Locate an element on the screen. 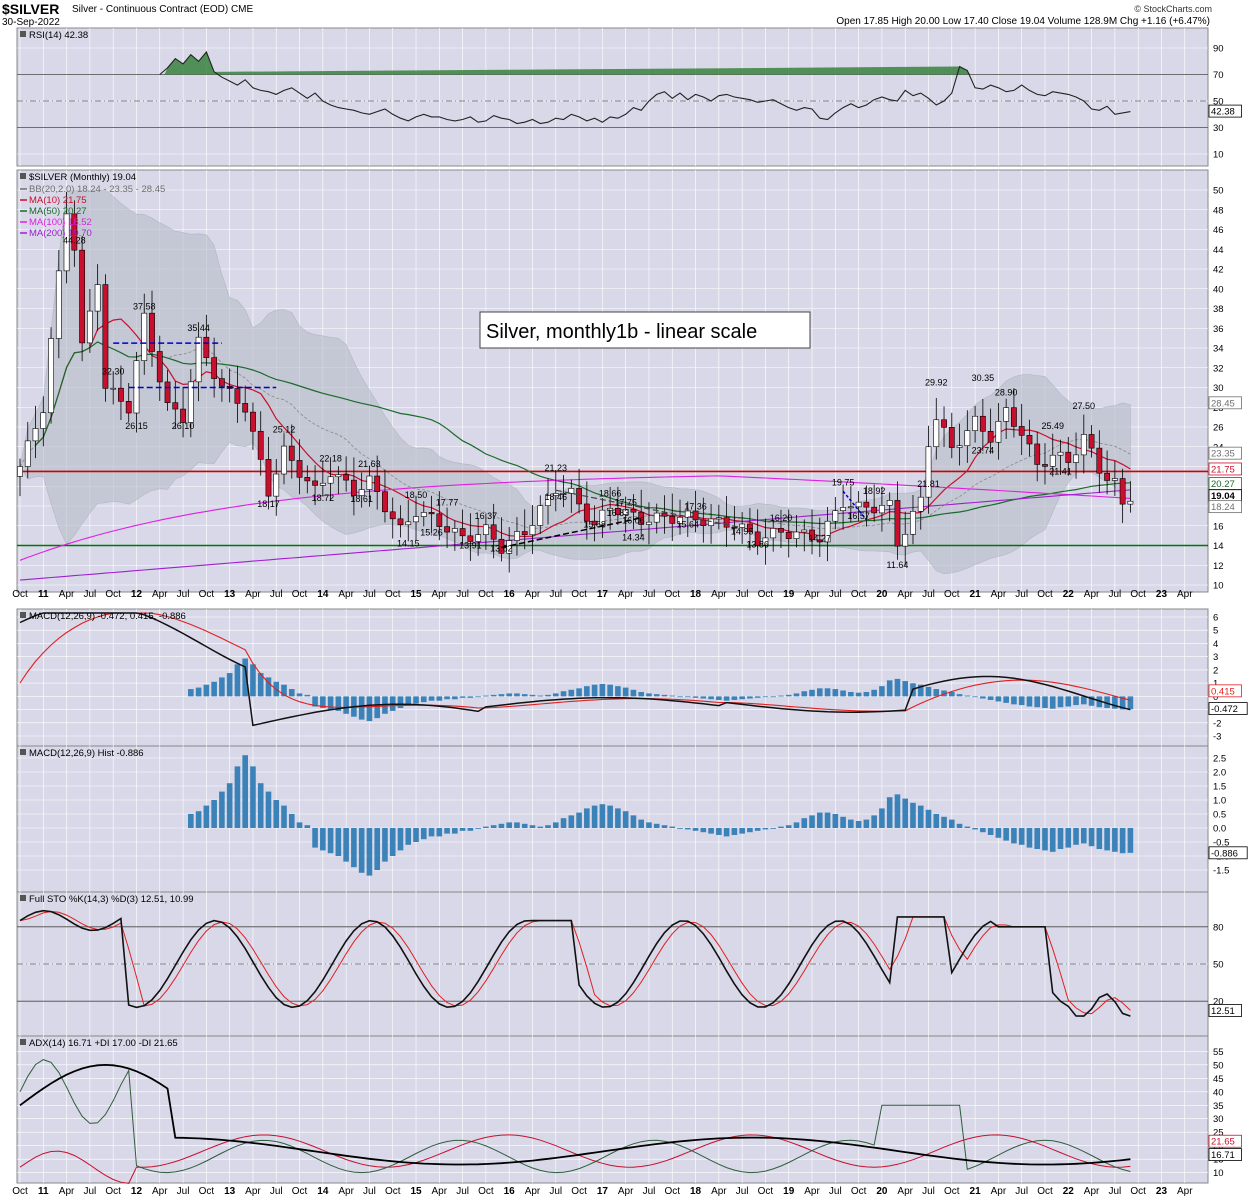 The width and height of the screenshot is (1250, 1200). y-tick-label: 50 is located at coordinates (1218, 191).